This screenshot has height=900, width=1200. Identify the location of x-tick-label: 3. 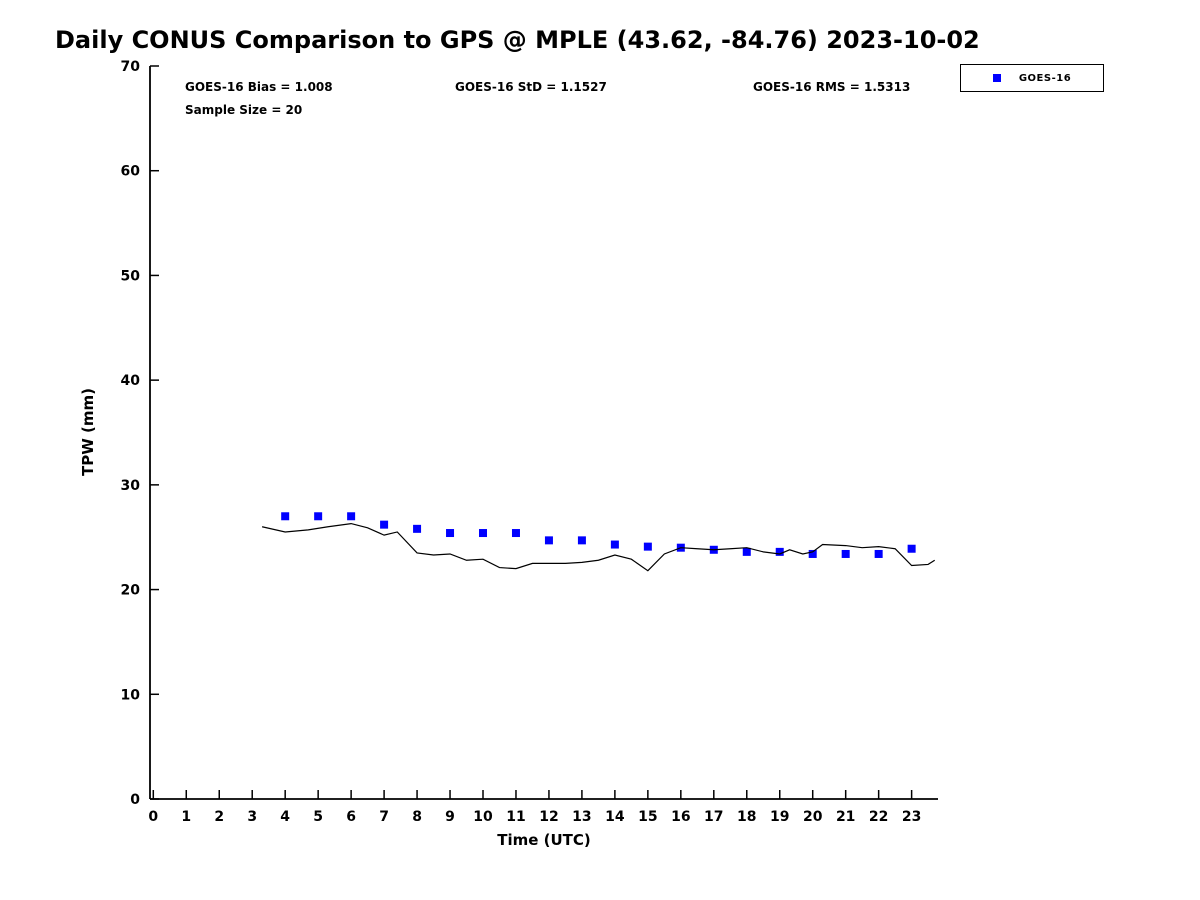
(252, 817).